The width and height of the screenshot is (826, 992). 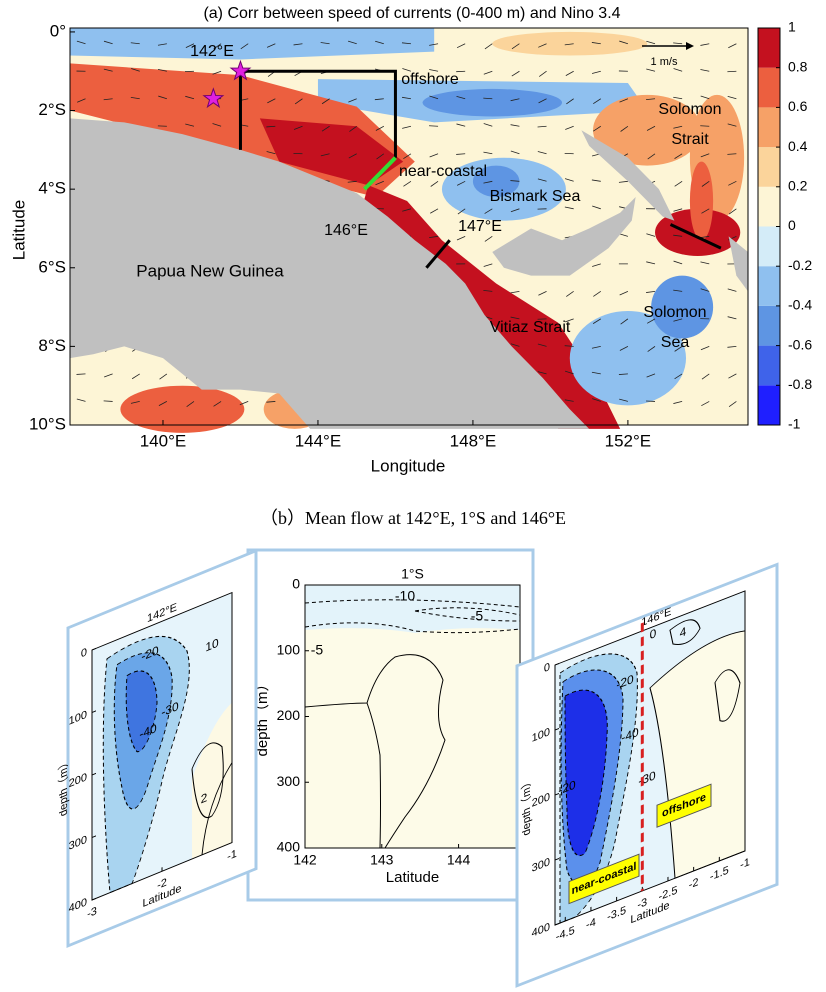 I want to click on y-tick-label: 0°, so click(x=58, y=30).